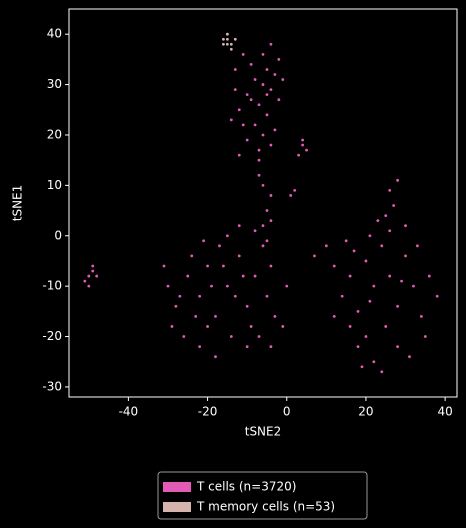 Image resolution: width=466 pixels, height=528 pixels. I want to click on legend-box, so click(262, 495).